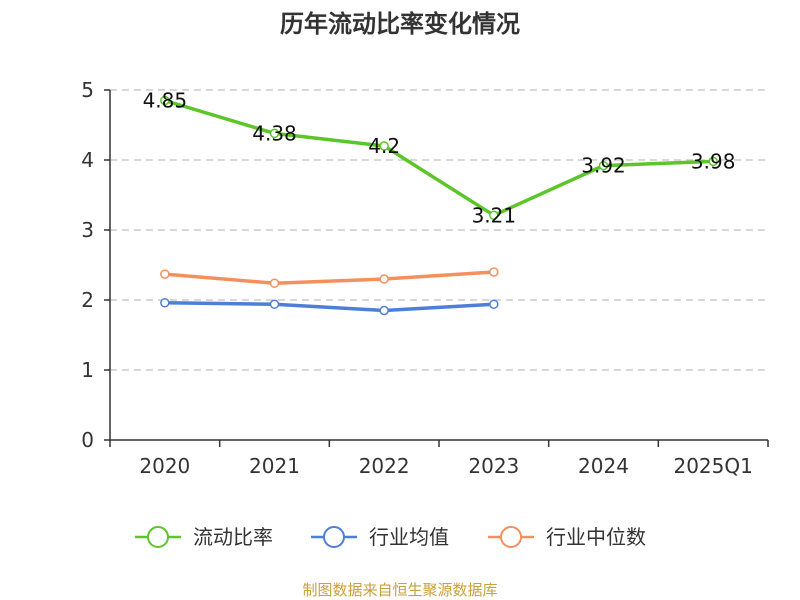  What do you see at coordinates (233, 537) in the screenshot?
I see `legend-label: 流动比率` at bounding box center [233, 537].